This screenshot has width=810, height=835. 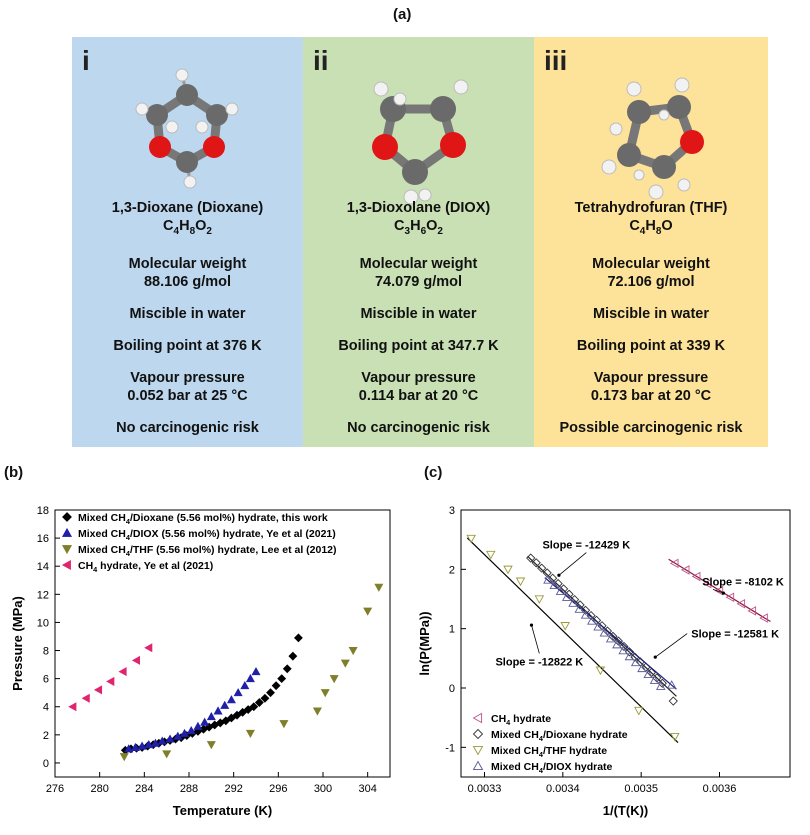 What do you see at coordinates (485, 789) in the screenshot?
I see `x-tick-label: 0.0033` at bounding box center [485, 789].